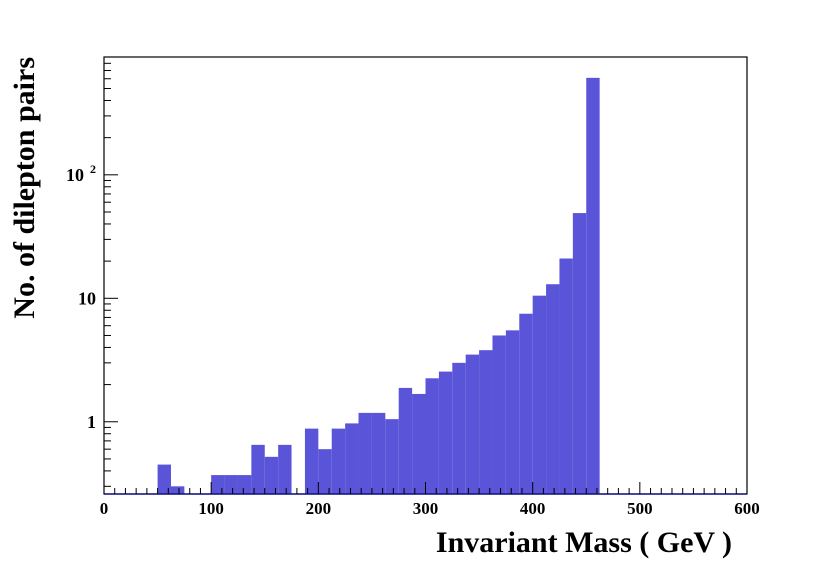  Describe the element at coordinates (640, 508) in the screenshot. I see `x-tick-label: 500` at that location.